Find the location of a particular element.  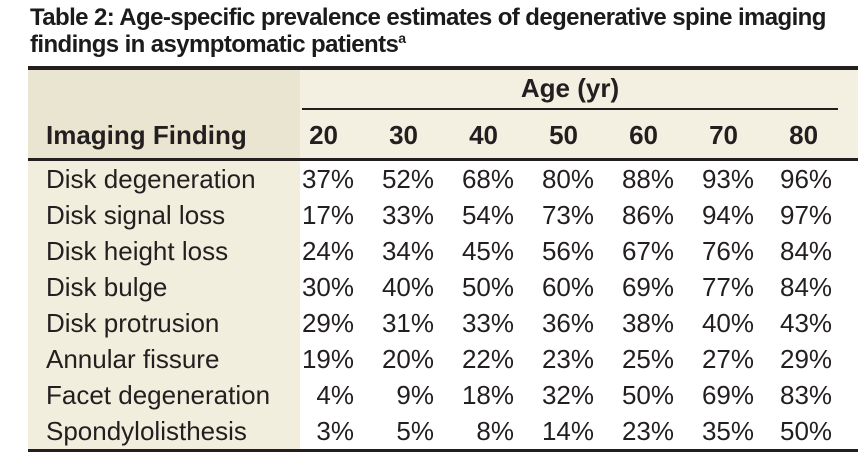

age-group-row: Age (yr) is located at coordinates (443, 90).